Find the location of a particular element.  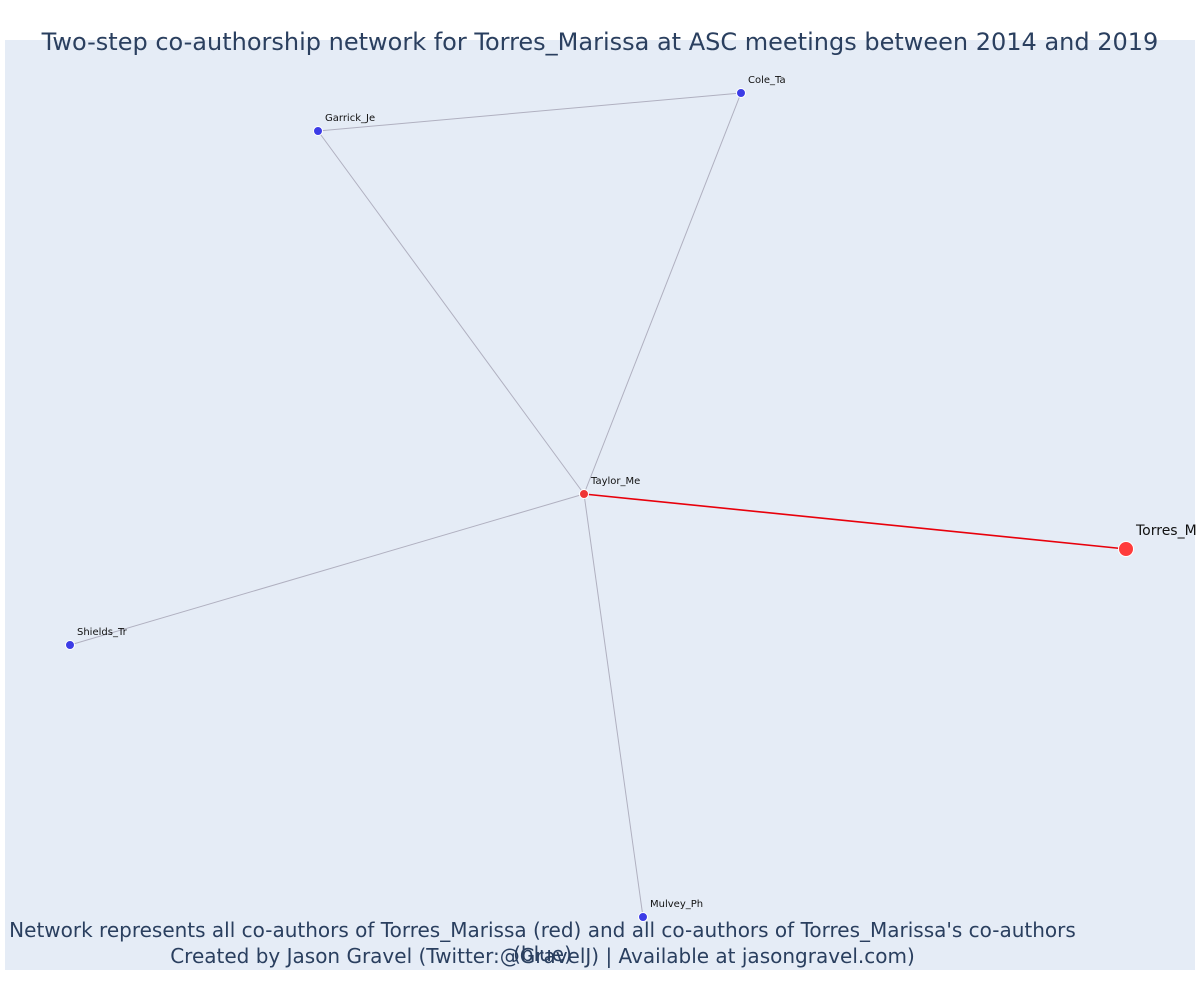

node-Cole_Ta: Cole_Ta is located at coordinates (761, 86).